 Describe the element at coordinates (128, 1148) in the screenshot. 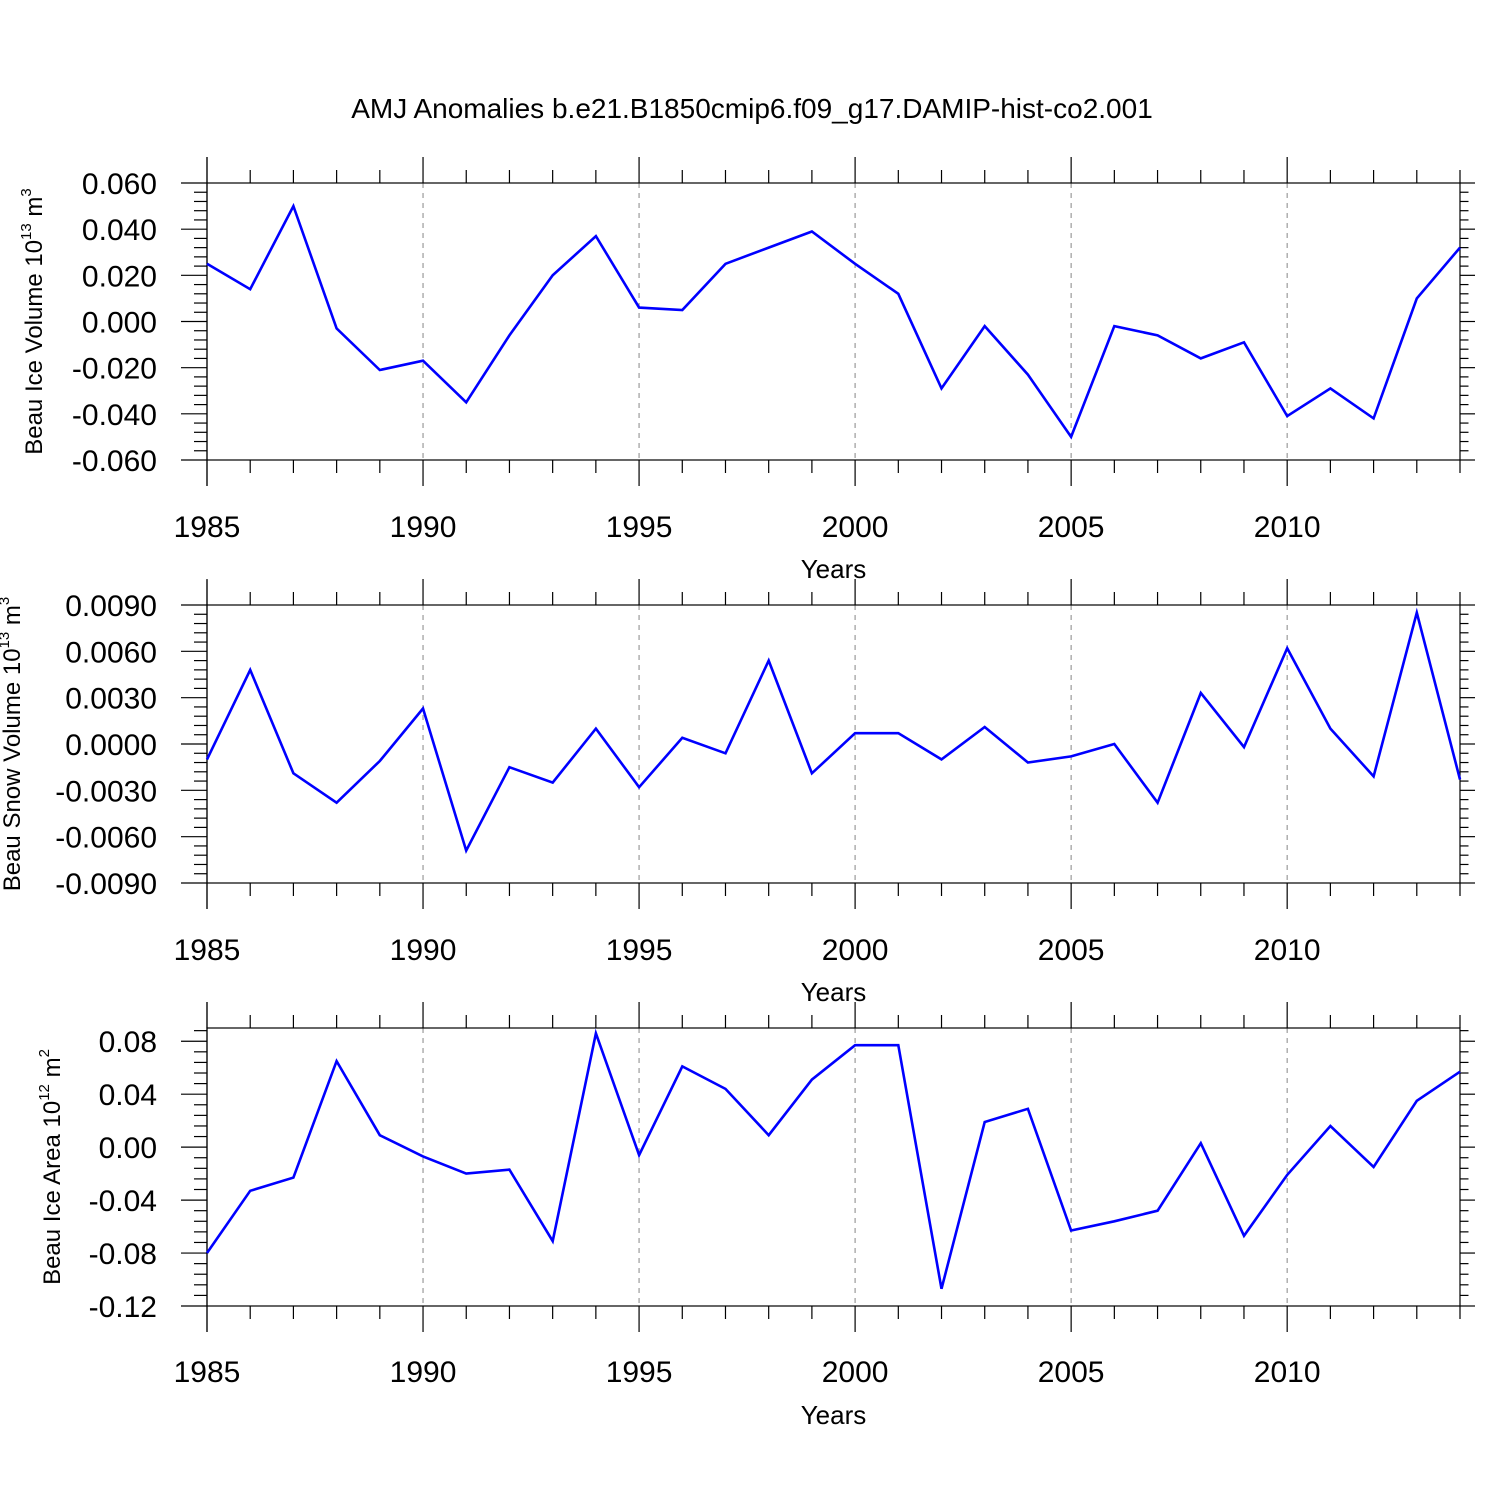

I see `y-tick-label: 0.00` at that location.